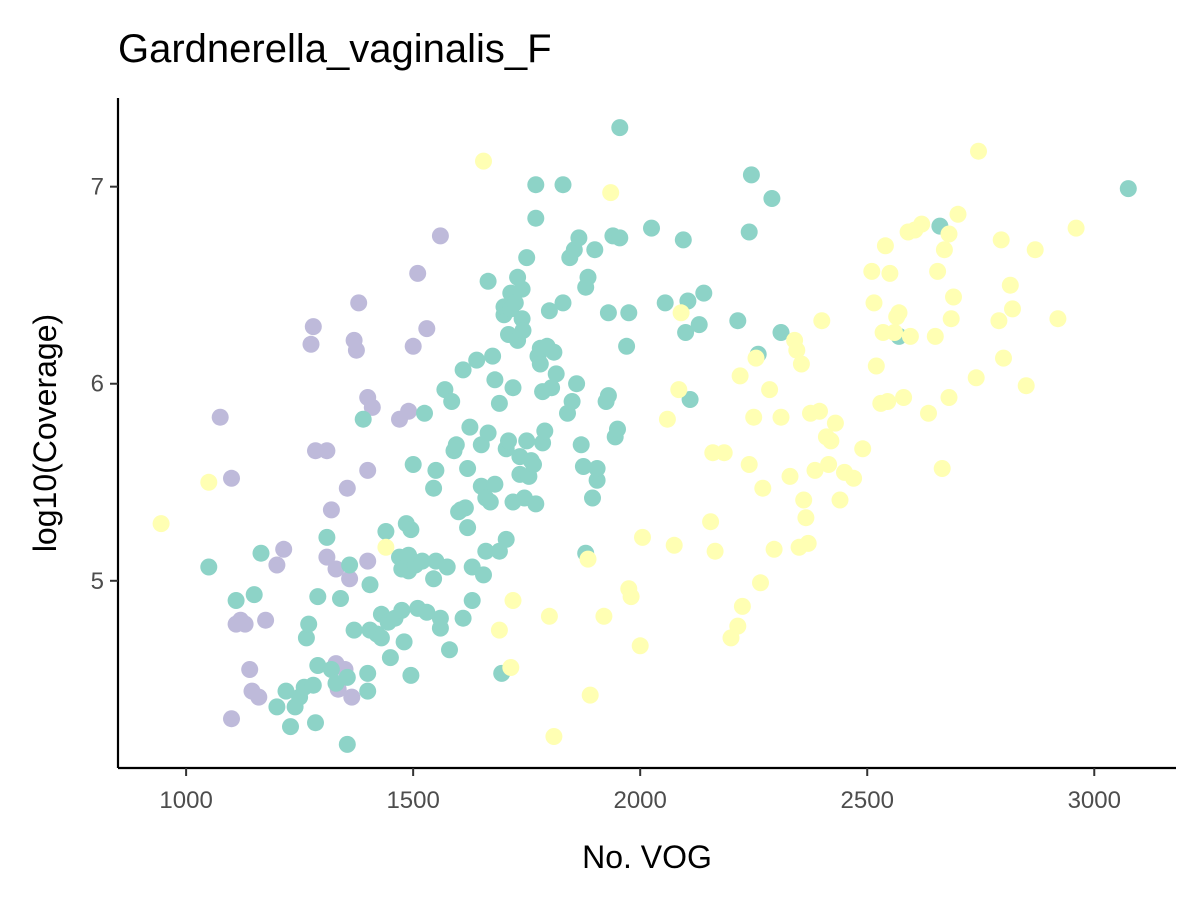 The image size is (1200, 900). What do you see at coordinates (97, 384) in the screenshot?
I see `y-tick-label: 6` at bounding box center [97, 384].